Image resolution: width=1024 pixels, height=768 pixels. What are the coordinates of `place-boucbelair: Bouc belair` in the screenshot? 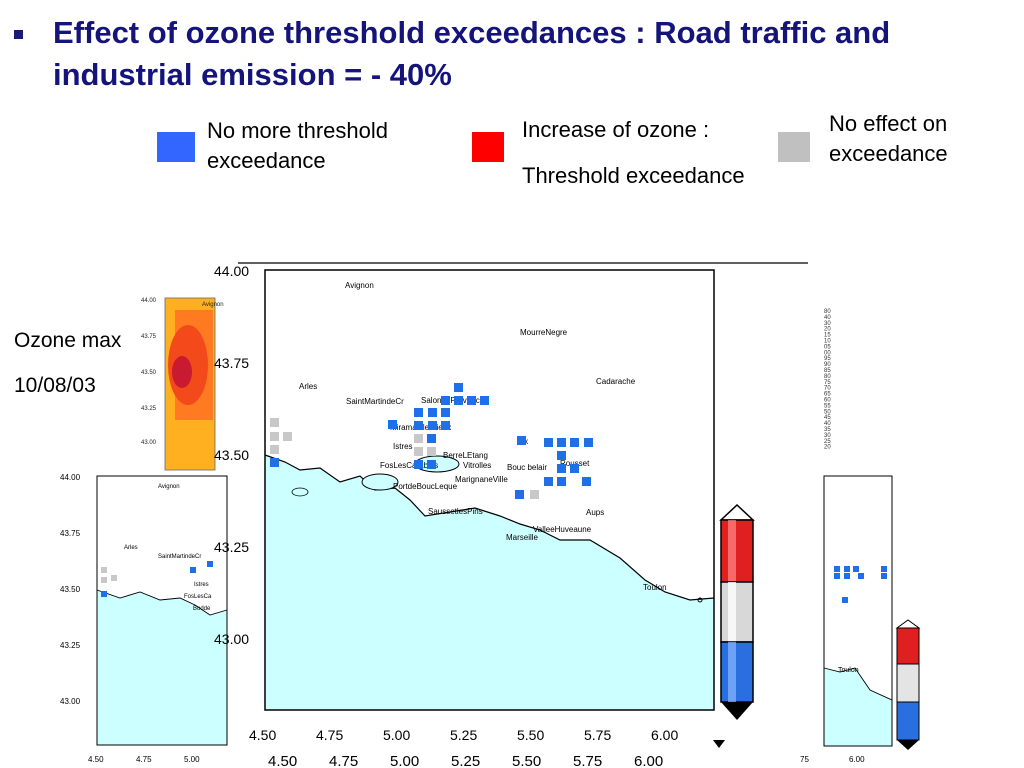 It's located at (527, 467).